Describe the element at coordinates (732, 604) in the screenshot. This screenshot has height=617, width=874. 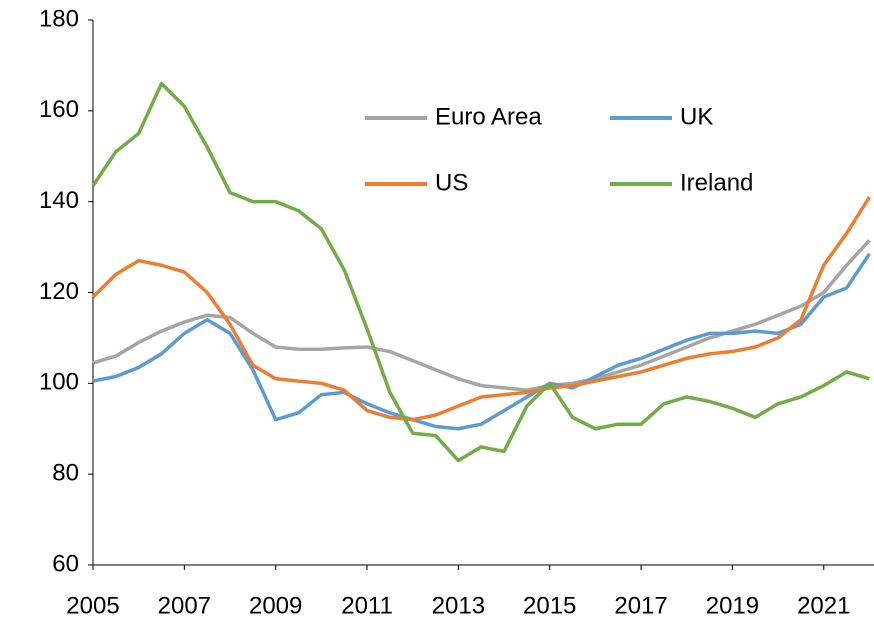
I see `x-tick-label: 2019` at that location.